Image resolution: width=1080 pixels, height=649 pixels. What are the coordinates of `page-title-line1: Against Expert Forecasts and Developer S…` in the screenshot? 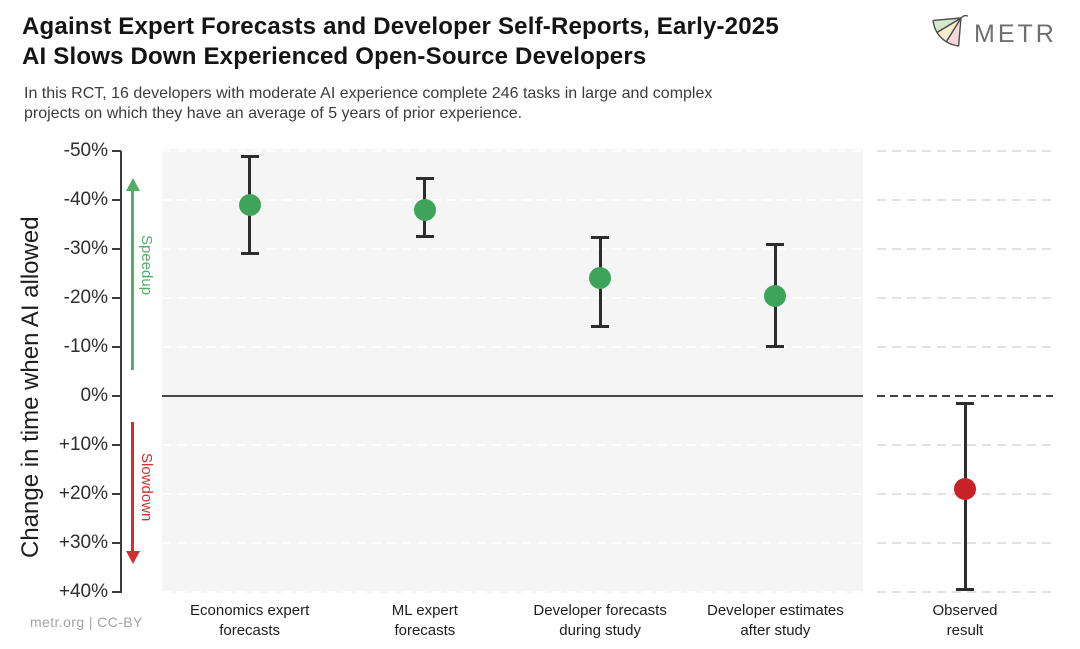 It's located at (400, 26).